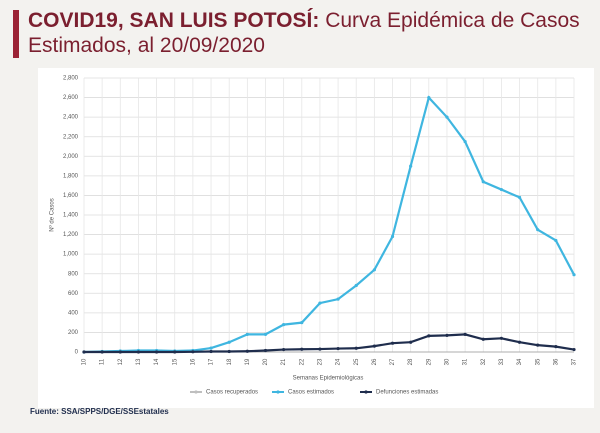  What do you see at coordinates (339, 361) in the screenshot?
I see `x-tick-label: 24` at bounding box center [339, 361].